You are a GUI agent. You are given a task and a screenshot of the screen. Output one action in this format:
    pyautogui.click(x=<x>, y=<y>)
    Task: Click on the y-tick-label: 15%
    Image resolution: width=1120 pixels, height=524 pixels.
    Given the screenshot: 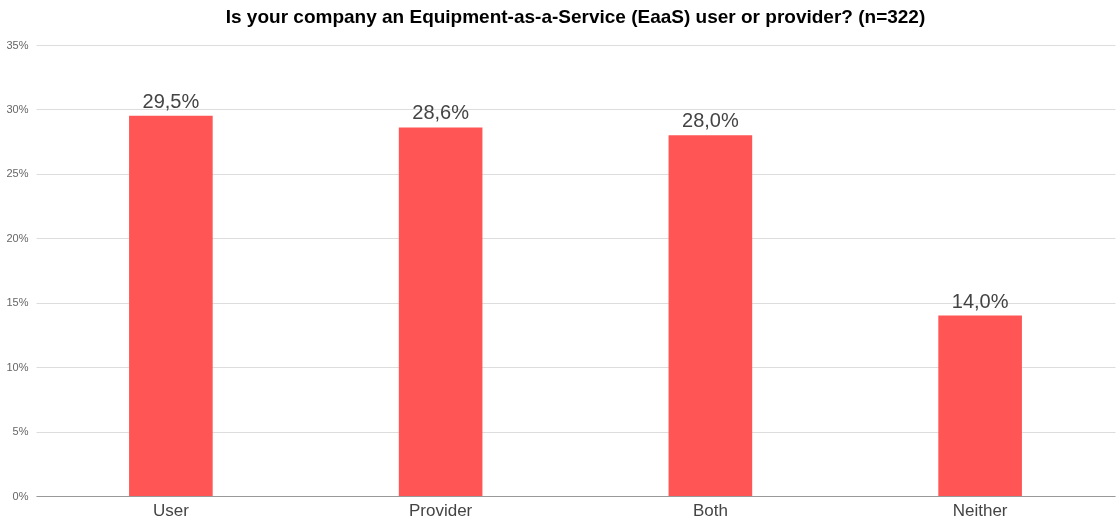 What is the action you would take?
    pyautogui.click(x=17, y=302)
    